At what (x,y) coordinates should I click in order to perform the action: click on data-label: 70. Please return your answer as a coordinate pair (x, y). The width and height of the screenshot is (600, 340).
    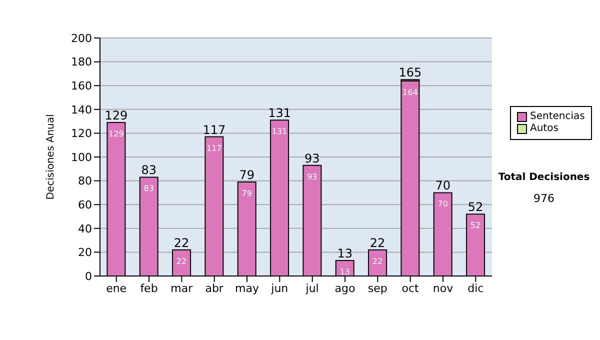
    Looking at the image, I should click on (443, 204).